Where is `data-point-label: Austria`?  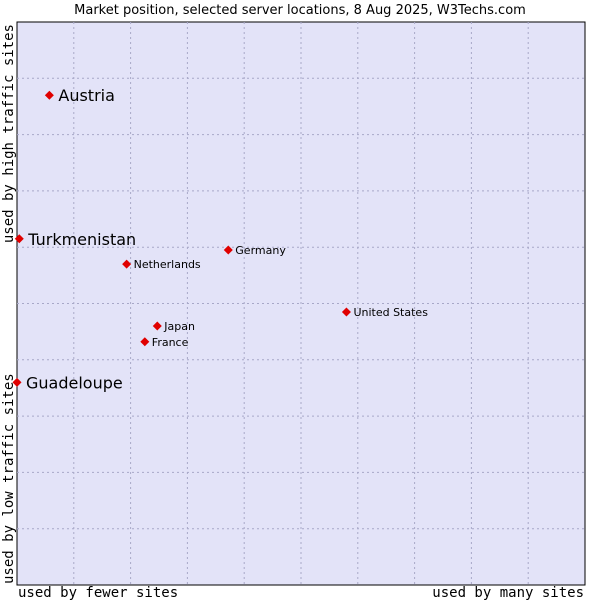
data-point-label: Austria is located at coordinates (86, 95).